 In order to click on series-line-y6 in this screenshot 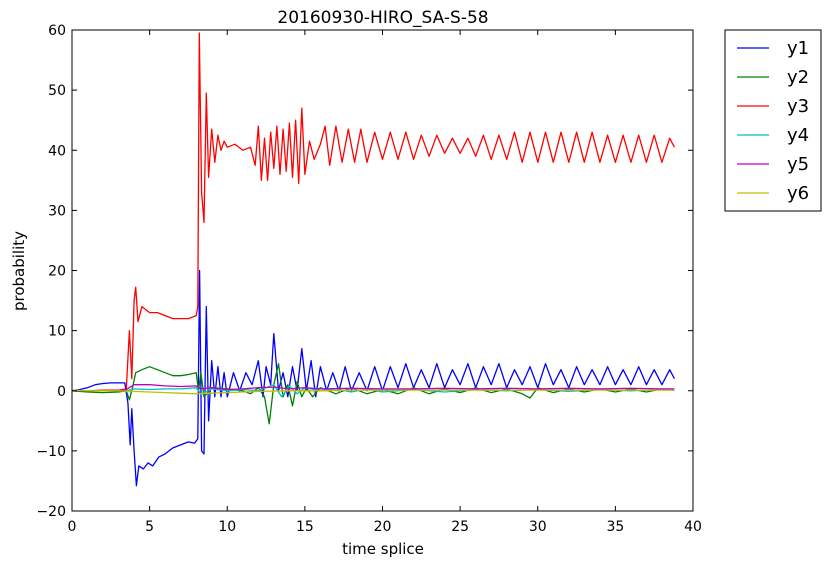, I will do `click(373, 392)`.